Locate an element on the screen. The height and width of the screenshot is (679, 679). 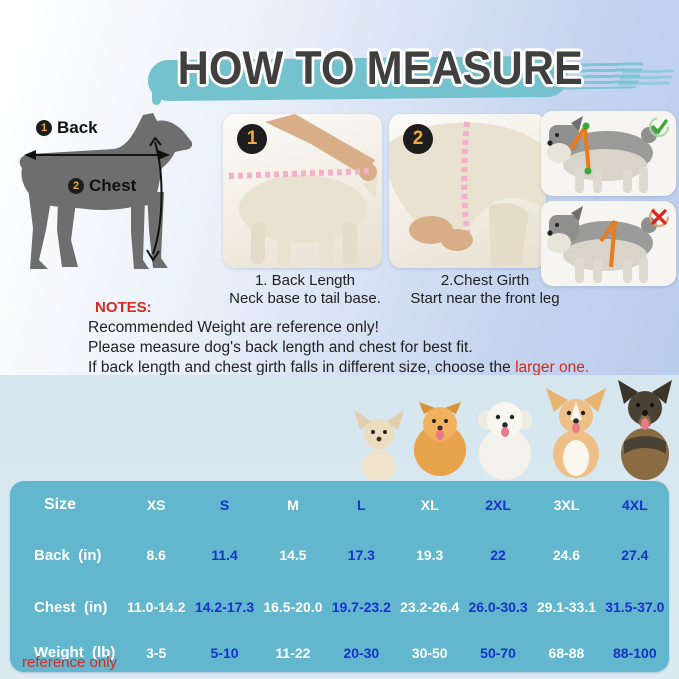
step1-caption: 1. Back Length Neck base to tail base. is located at coordinates (305, 290).